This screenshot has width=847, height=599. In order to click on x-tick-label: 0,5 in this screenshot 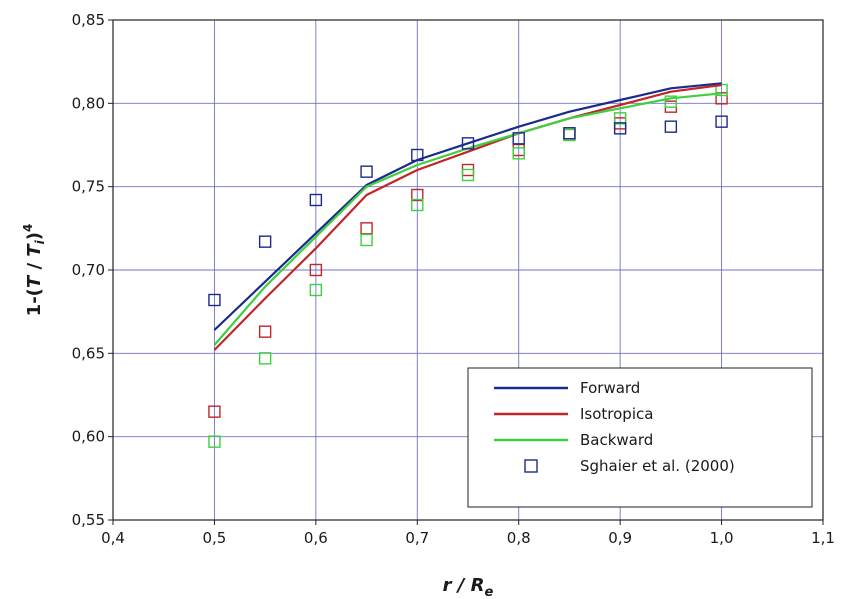, I will do `click(214, 538)`.